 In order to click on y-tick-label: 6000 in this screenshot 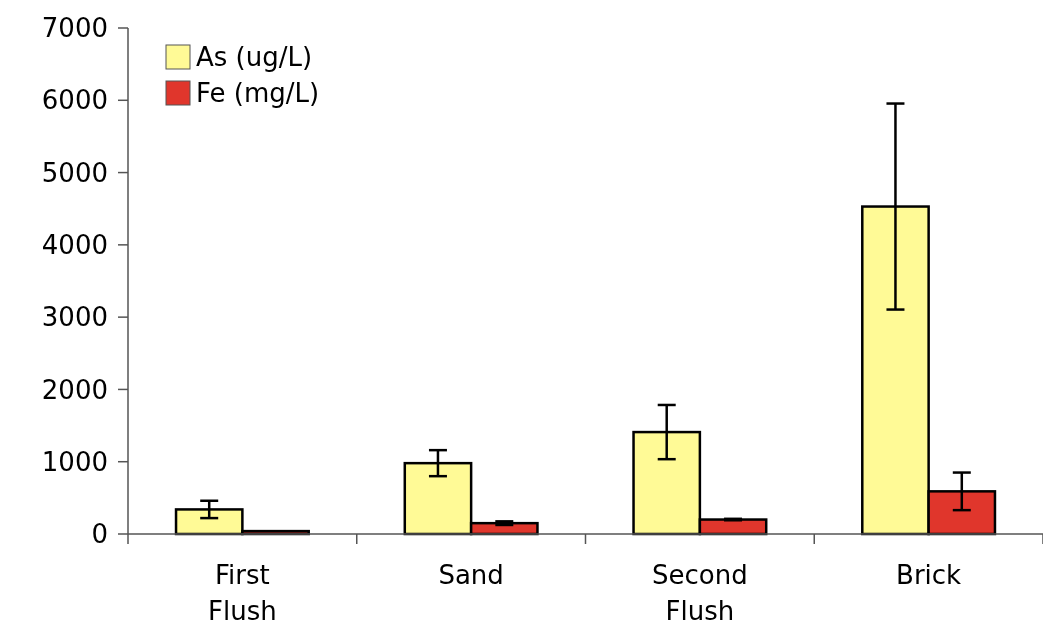, I will do `click(74, 100)`.